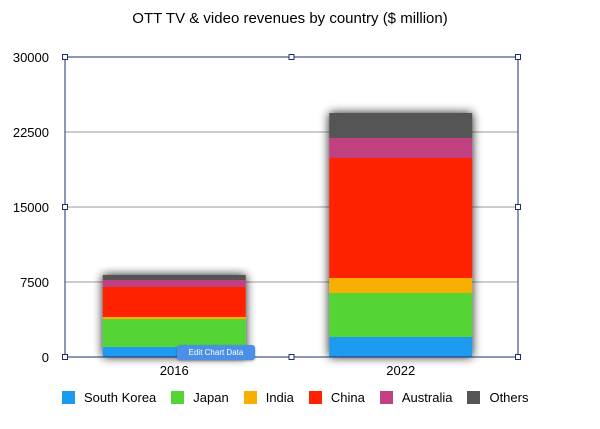 The height and width of the screenshot is (429, 600). What do you see at coordinates (174, 333) in the screenshot?
I see `bar-japan-2016` at bounding box center [174, 333].